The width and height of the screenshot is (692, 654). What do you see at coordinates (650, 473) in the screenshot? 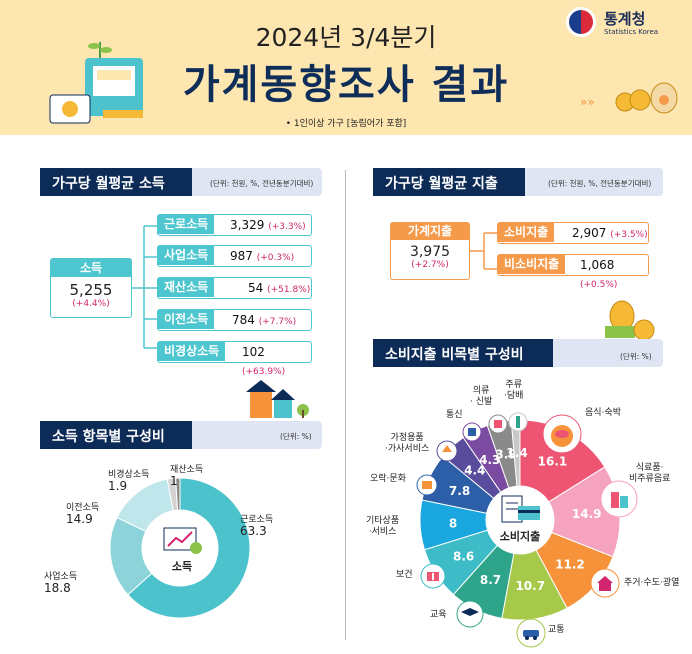
I see `cons-label-groceries: 식료품· 비주류음료` at bounding box center [650, 473].